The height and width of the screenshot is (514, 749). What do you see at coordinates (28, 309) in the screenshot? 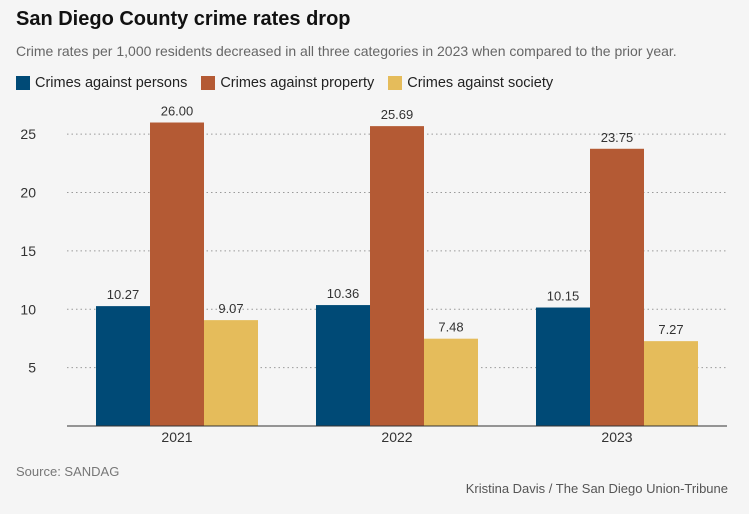
I see `y-tick-label: 10` at bounding box center [28, 309].